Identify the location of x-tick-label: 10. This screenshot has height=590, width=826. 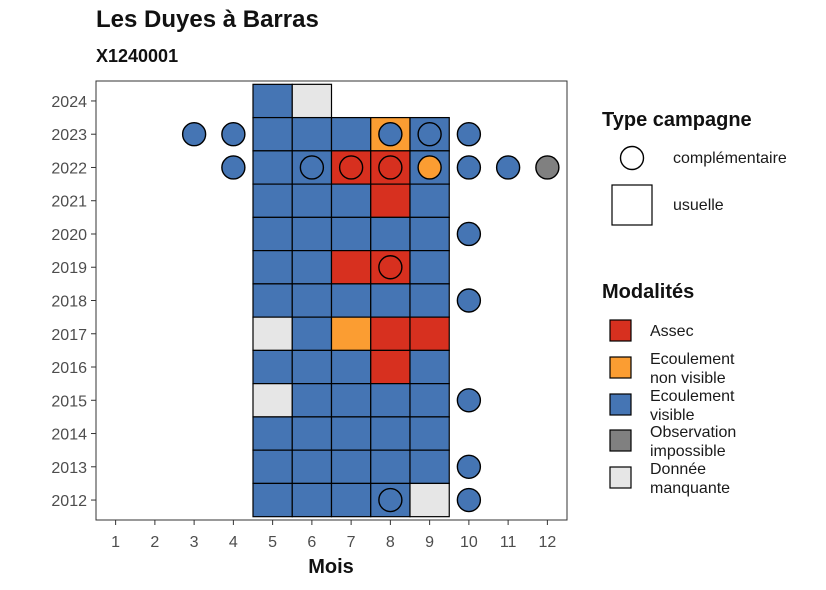
(469, 542).